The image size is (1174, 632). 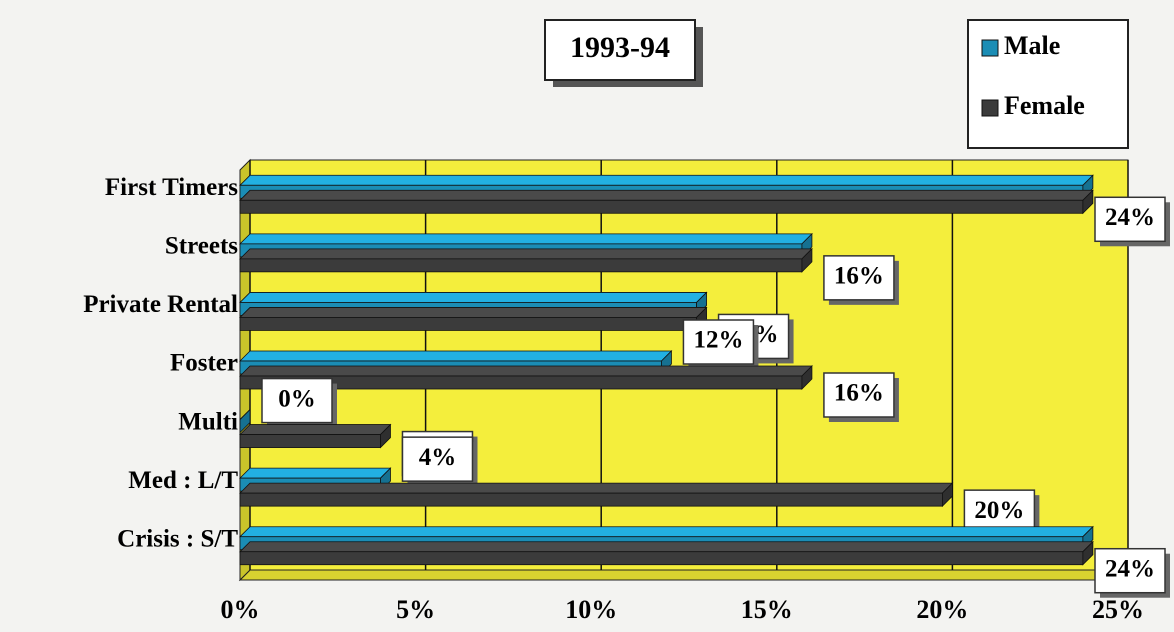 I want to click on data-label: 4%, so click(x=438, y=457).